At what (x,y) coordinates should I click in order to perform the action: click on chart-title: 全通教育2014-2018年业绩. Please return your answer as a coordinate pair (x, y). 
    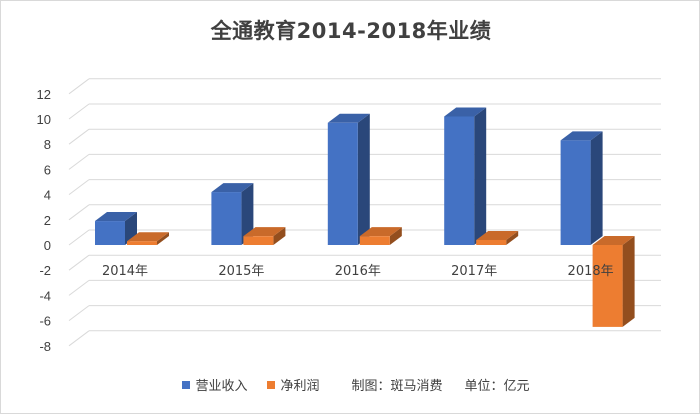
    Looking at the image, I should click on (351, 31).